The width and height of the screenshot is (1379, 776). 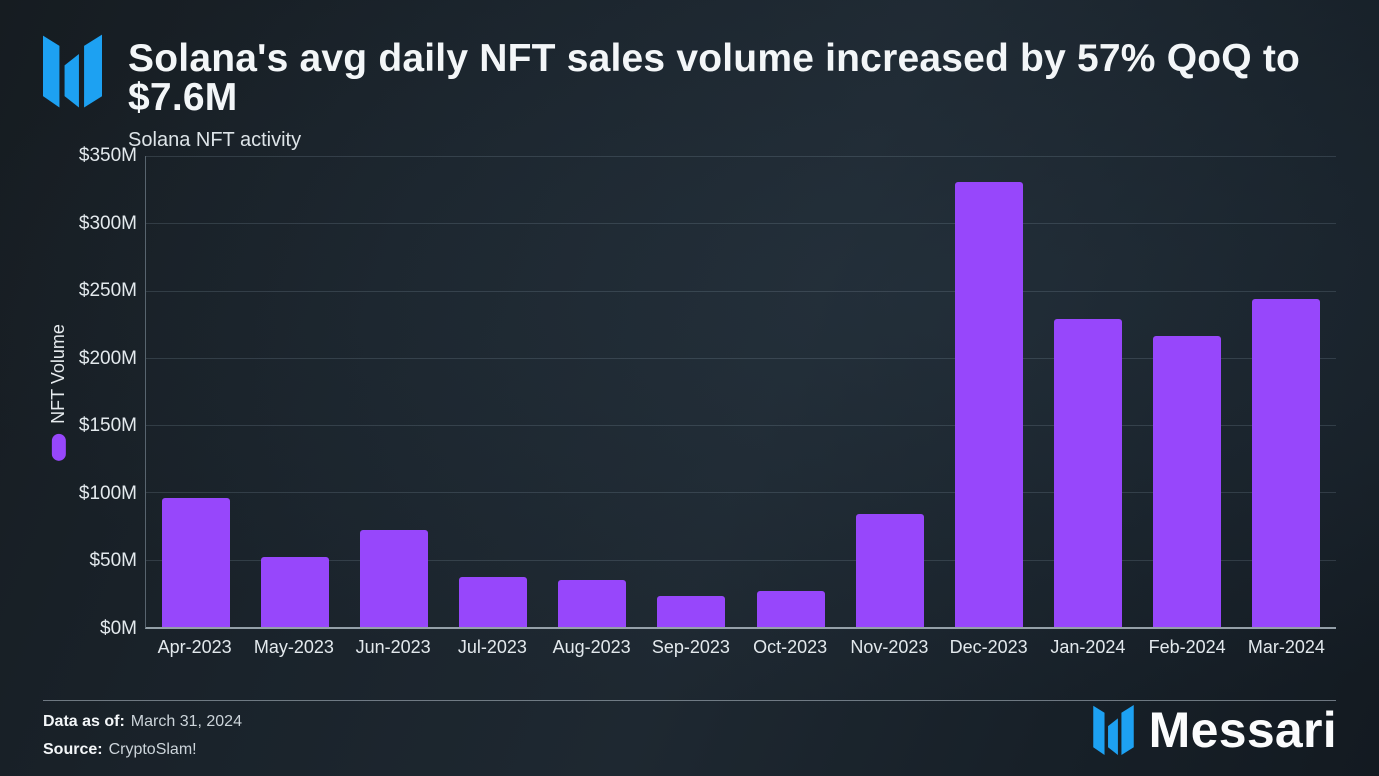 I want to click on page-subtitle: Solana NFT activity, so click(x=215, y=140).